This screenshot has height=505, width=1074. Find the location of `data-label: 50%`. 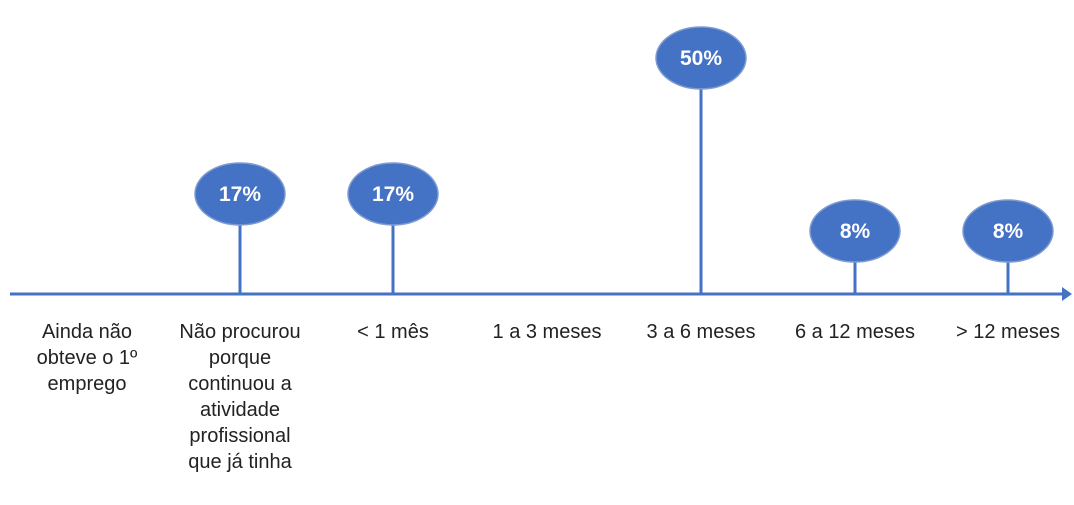

data-label: 50% is located at coordinates (701, 58).